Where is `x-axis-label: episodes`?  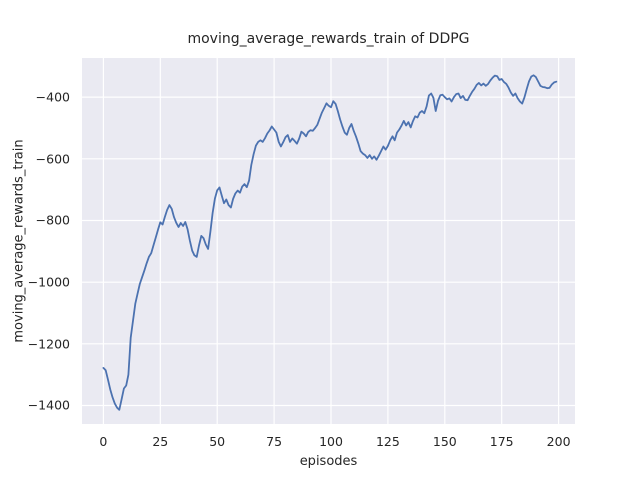 x-axis-label: episodes is located at coordinates (328, 461).